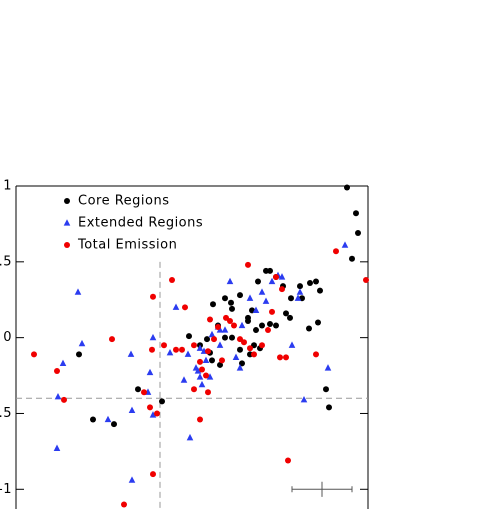 Image resolution: width=491 pixels, height=509 pixels. What do you see at coordinates (124, 201) in the screenshot?
I see `legend-label: Core Regions` at bounding box center [124, 201].